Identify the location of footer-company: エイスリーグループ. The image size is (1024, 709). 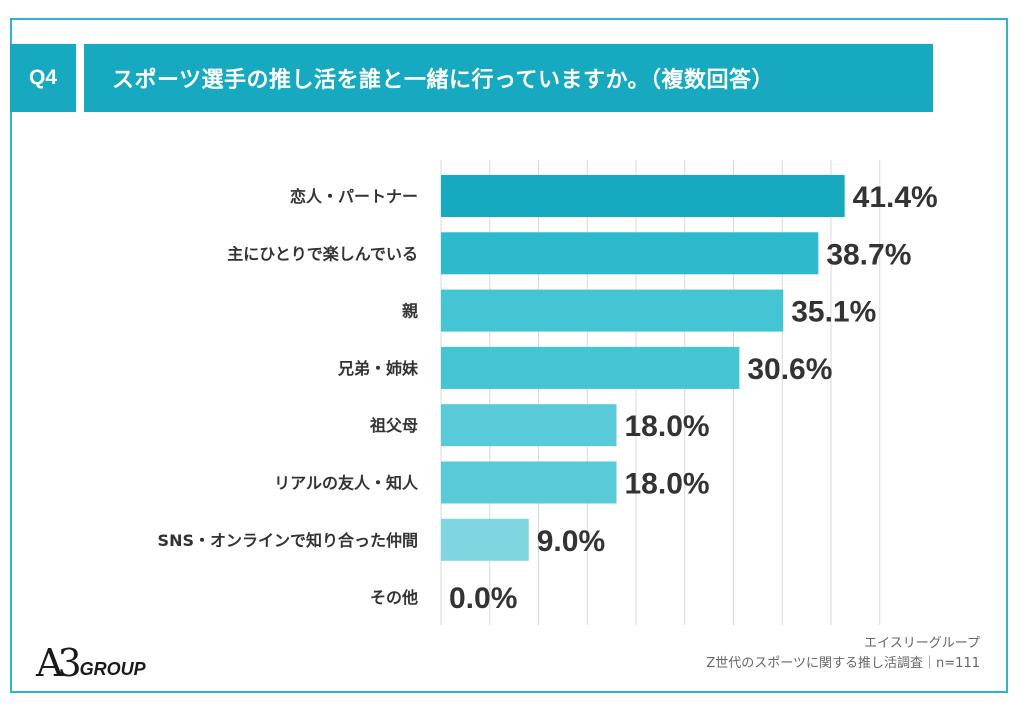
(922, 643).